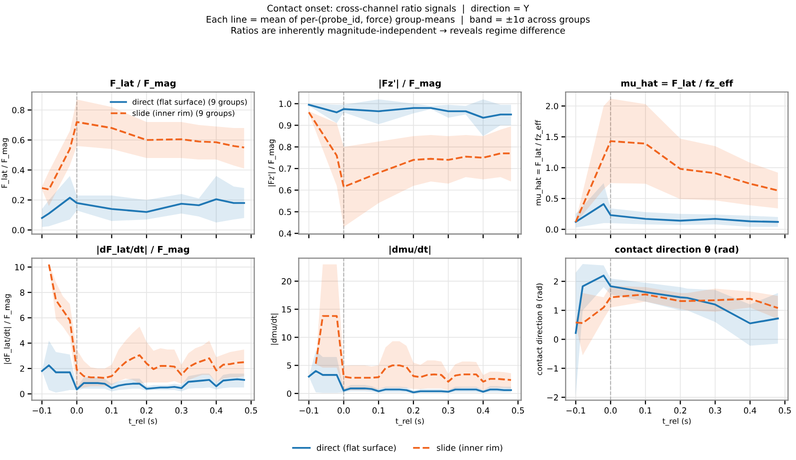 Image resolution: width=796 pixels, height=460 pixels. Describe the element at coordinates (143, 250) in the screenshot. I see `chart-title: |dF_lat/dt| / F_mag` at that location.